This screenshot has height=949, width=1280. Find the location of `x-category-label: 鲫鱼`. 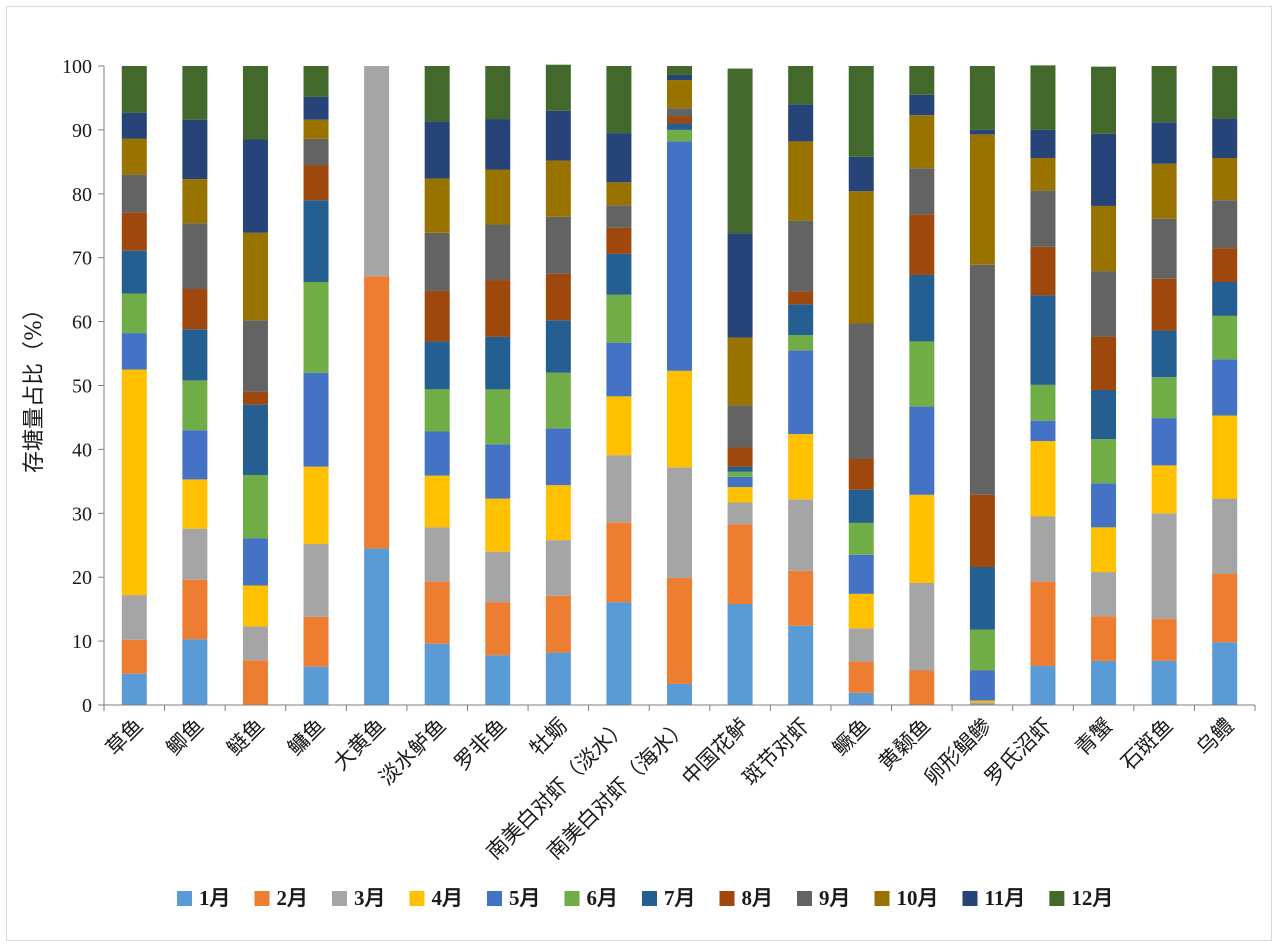

x-category-label: 鲫鱼 is located at coordinates (185, 737).